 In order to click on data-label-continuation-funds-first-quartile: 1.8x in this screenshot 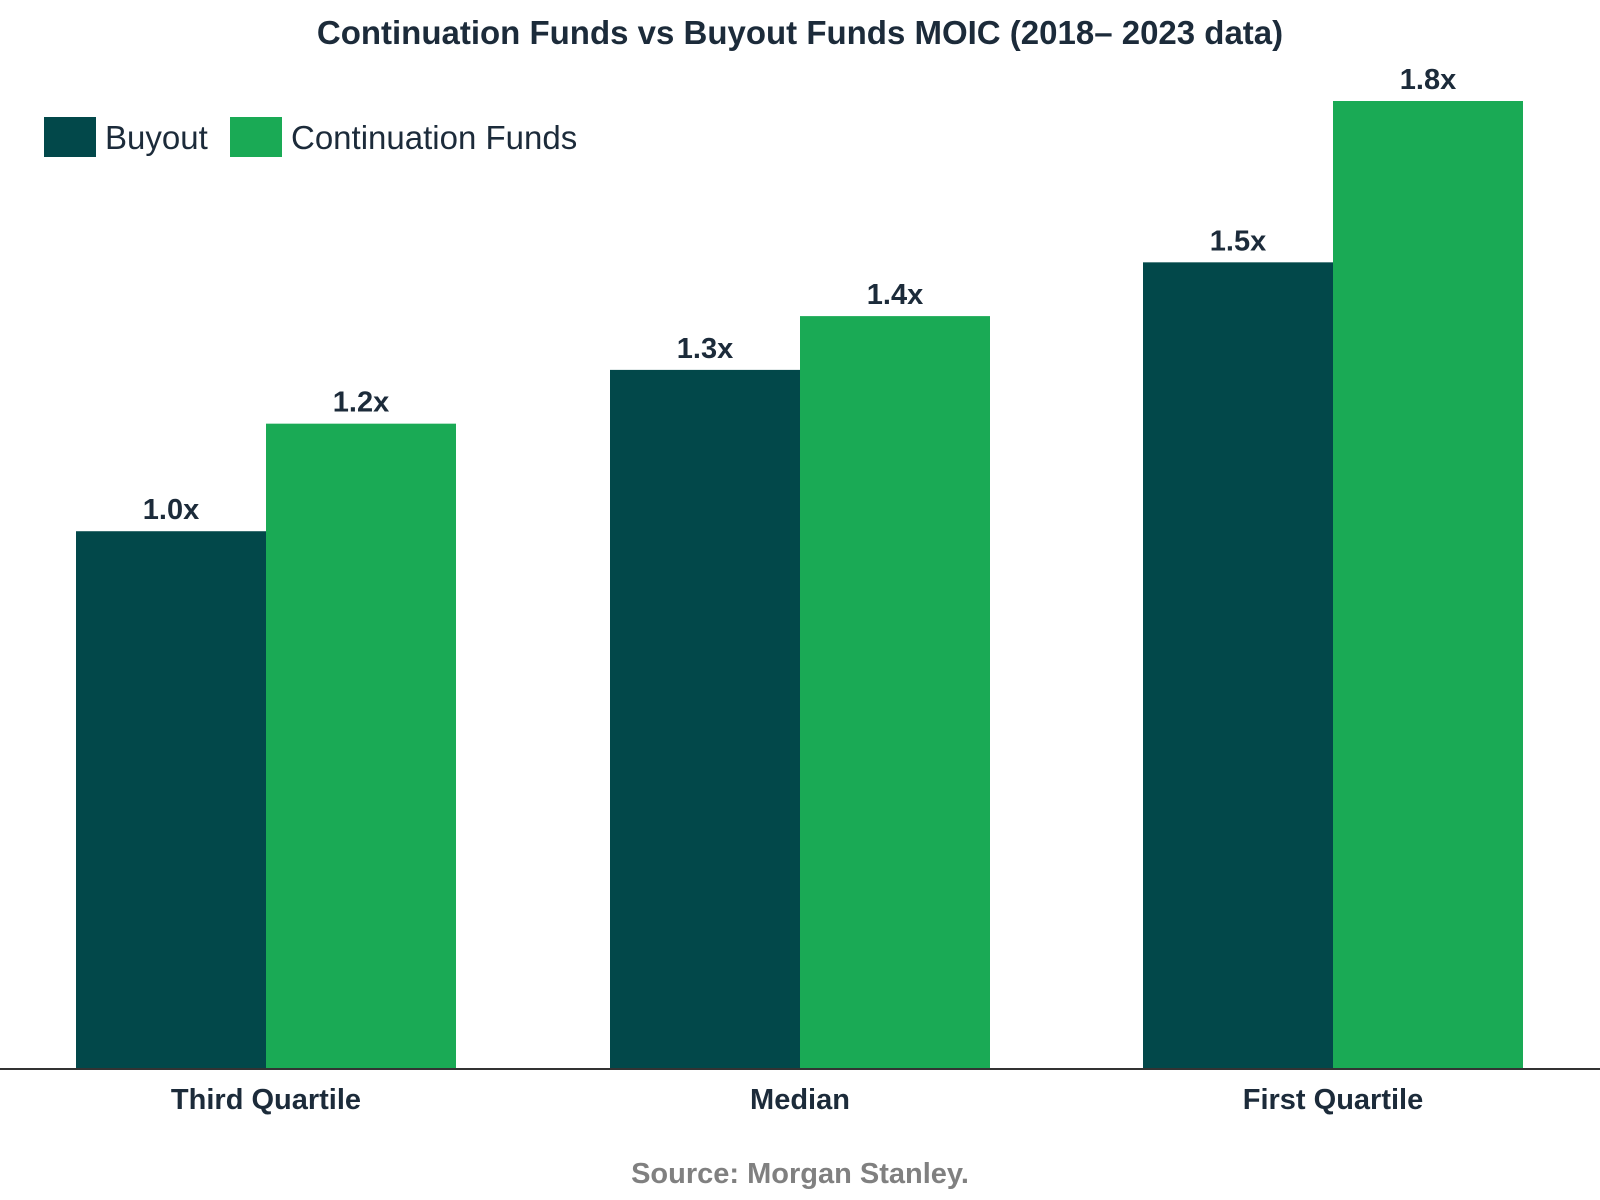, I will do `click(1428, 80)`.